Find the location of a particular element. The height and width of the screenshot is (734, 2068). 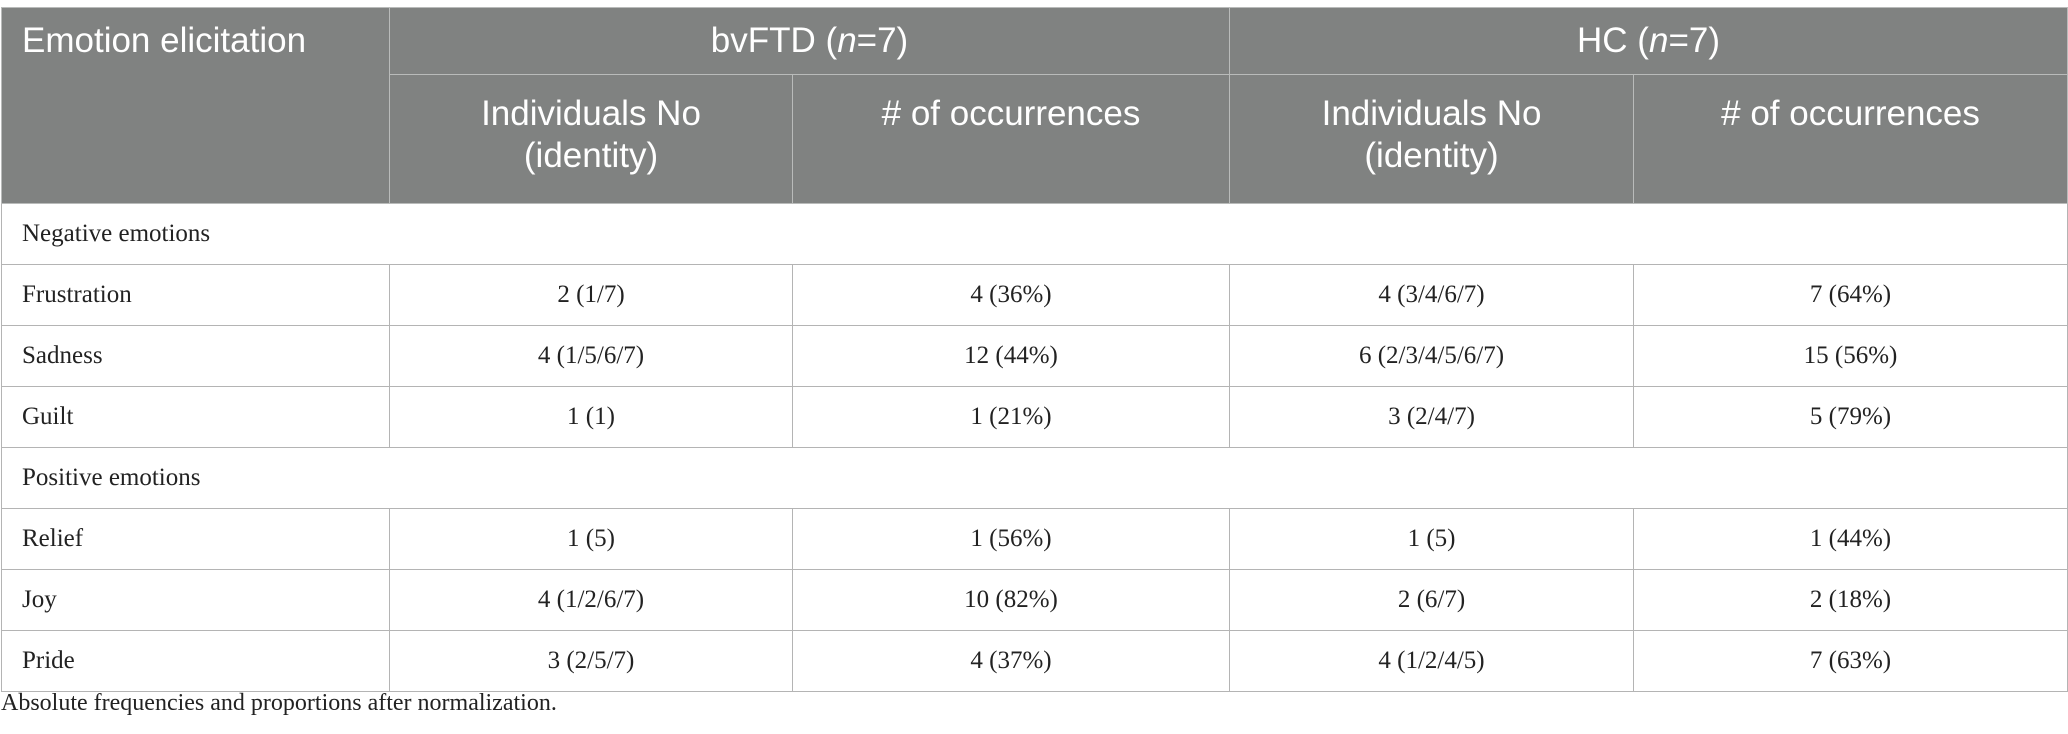

bvftd-individuals-cell: 3 (2/5/7) is located at coordinates (591, 661).